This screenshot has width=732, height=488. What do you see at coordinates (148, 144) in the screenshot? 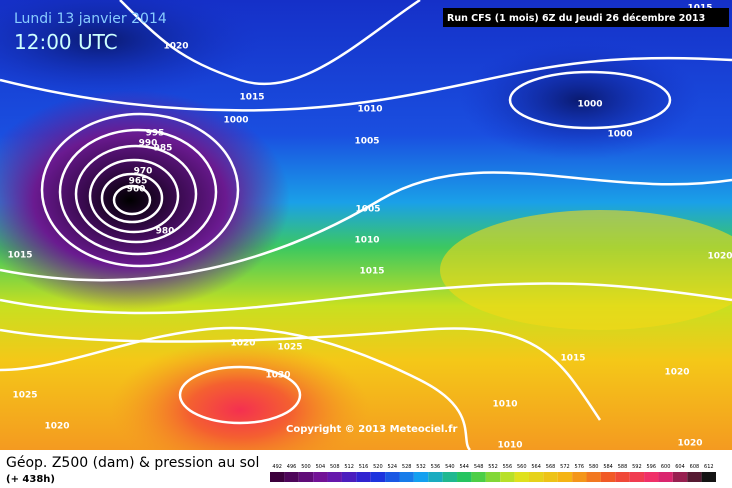
I see `isobar-label: 990` at bounding box center [148, 144].